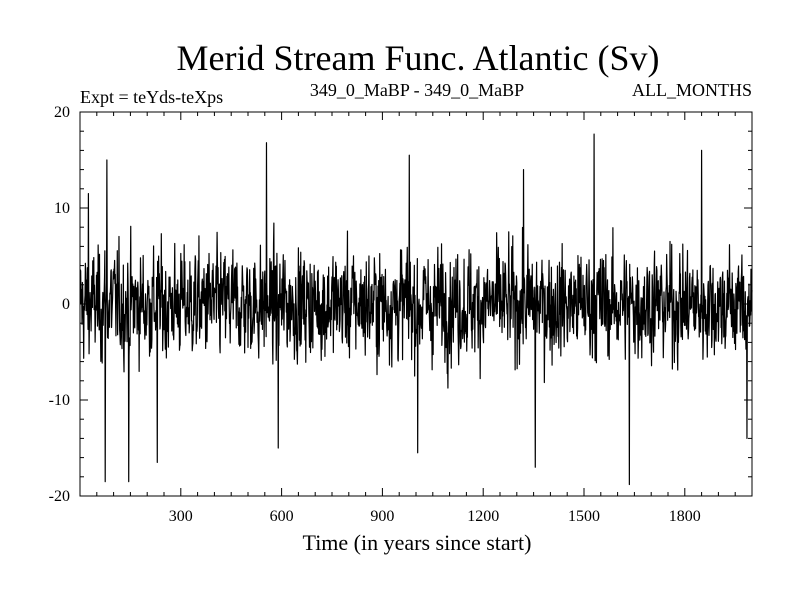 The width and height of the screenshot is (800, 605). What do you see at coordinates (417, 542) in the screenshot?
I see `x-axis-label: Time (in years since start)` at bounding box center [417, 542].